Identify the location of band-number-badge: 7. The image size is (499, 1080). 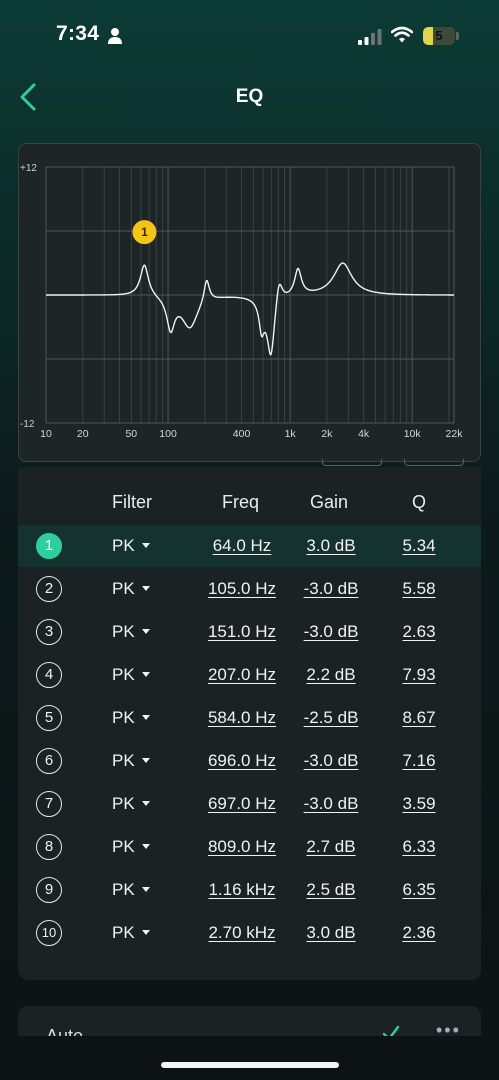
(49, 804).